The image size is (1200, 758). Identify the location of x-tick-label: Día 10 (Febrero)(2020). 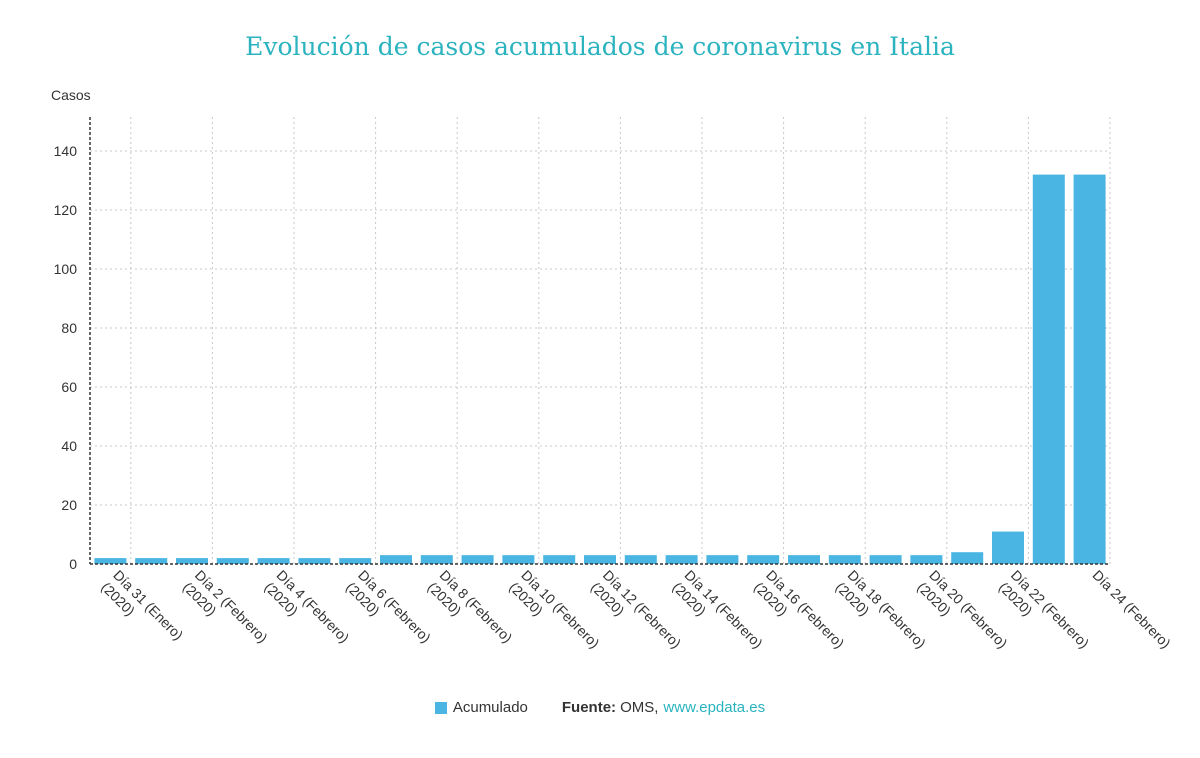
(554, 615).